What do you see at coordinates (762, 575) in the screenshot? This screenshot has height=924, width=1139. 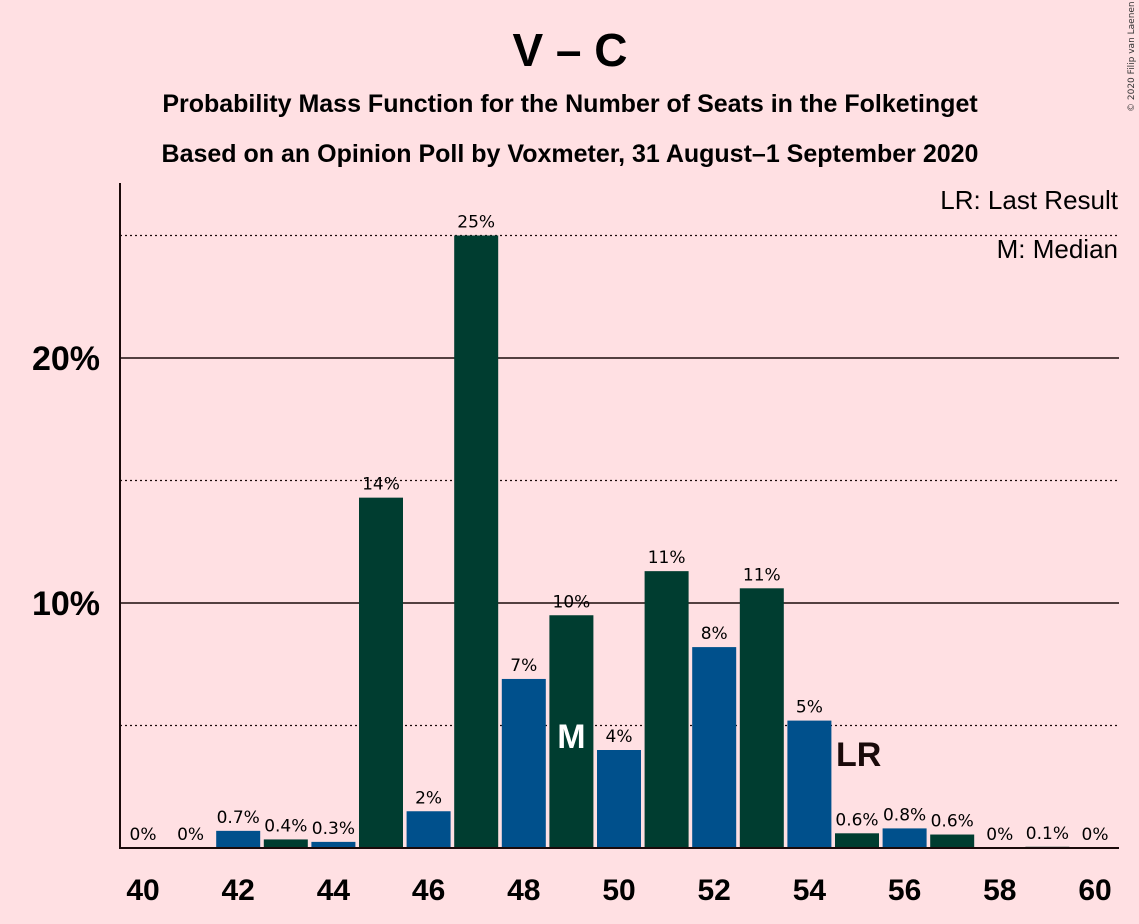 I see `data-label-53: 11%` at bounding box center [762, 575].